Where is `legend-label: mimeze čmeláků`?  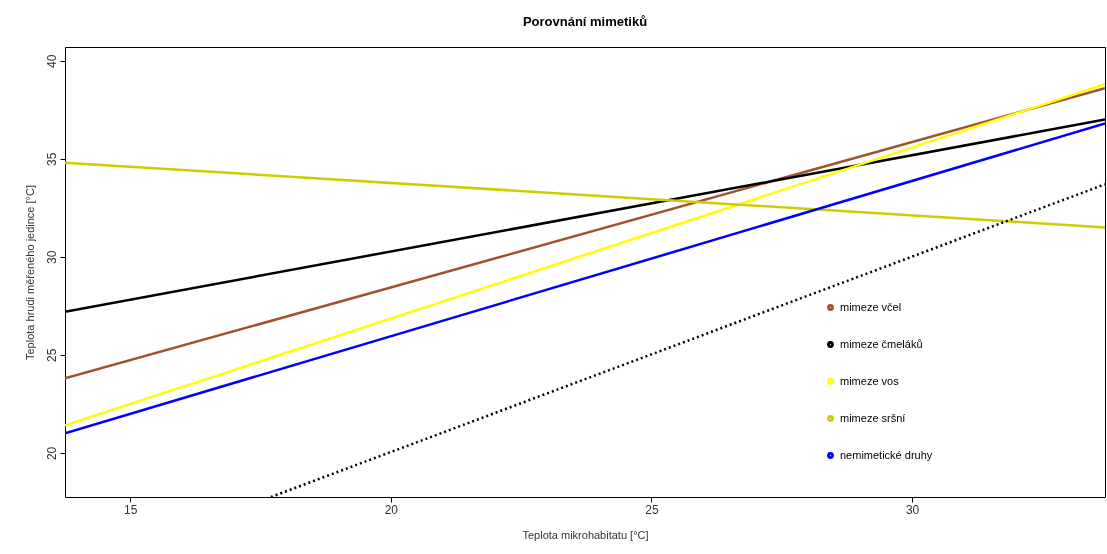
legend-label: mimeze čmeláků is located at coordinates (881, 343).